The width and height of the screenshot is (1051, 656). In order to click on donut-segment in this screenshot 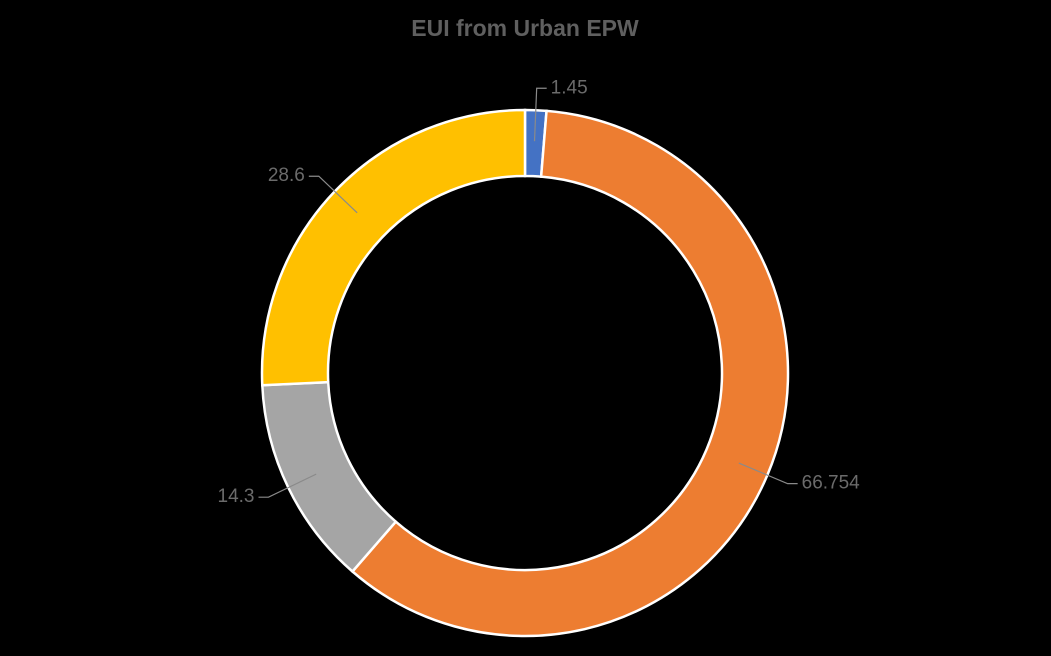, I will do `click(393, 247)`.